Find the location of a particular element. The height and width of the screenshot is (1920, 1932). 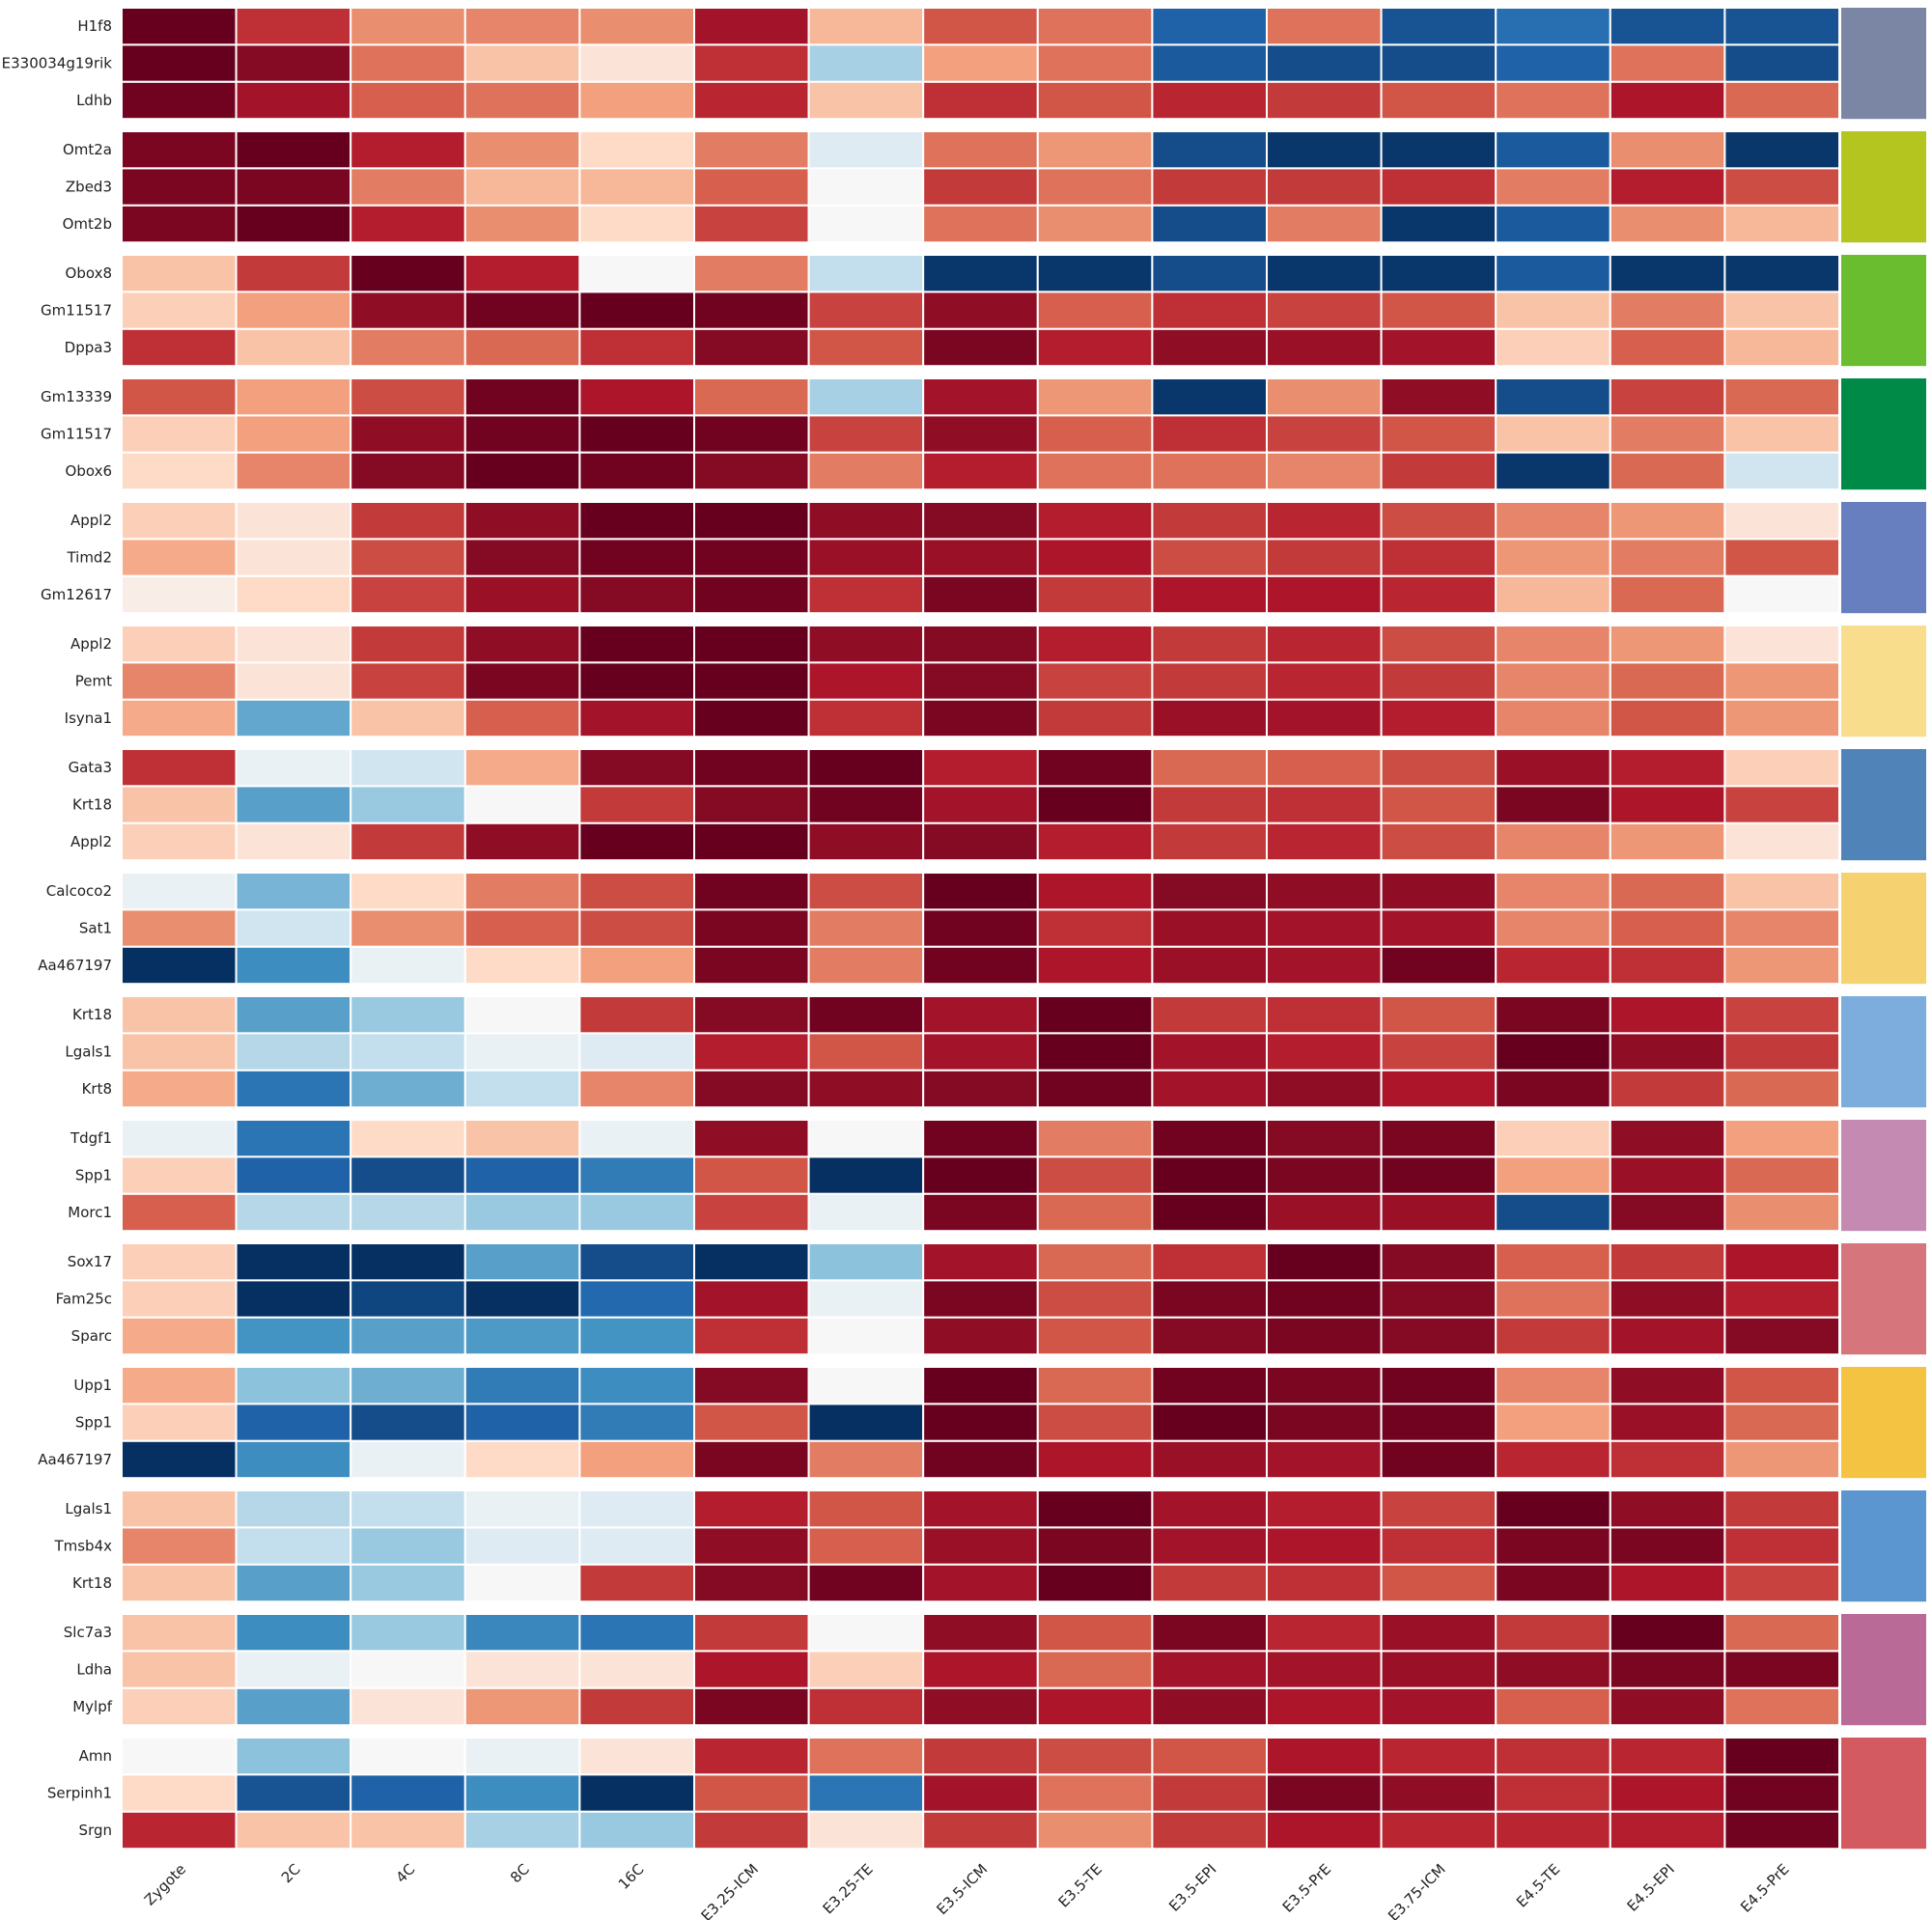

column-label: E3.5-ICM is located at coordinates (963, 1889).